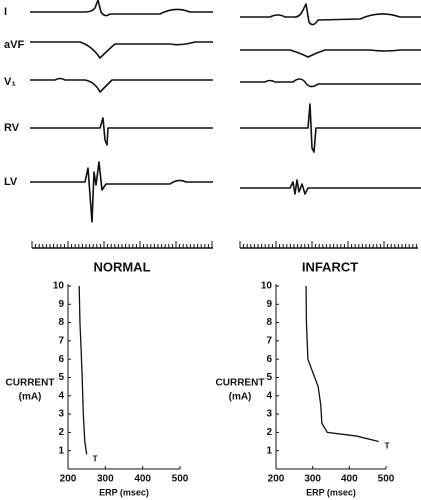  What do you see at coordinates (10, 82) in the screenshot?
I see `lead-label: V₁` at bounding box center [10, 82].